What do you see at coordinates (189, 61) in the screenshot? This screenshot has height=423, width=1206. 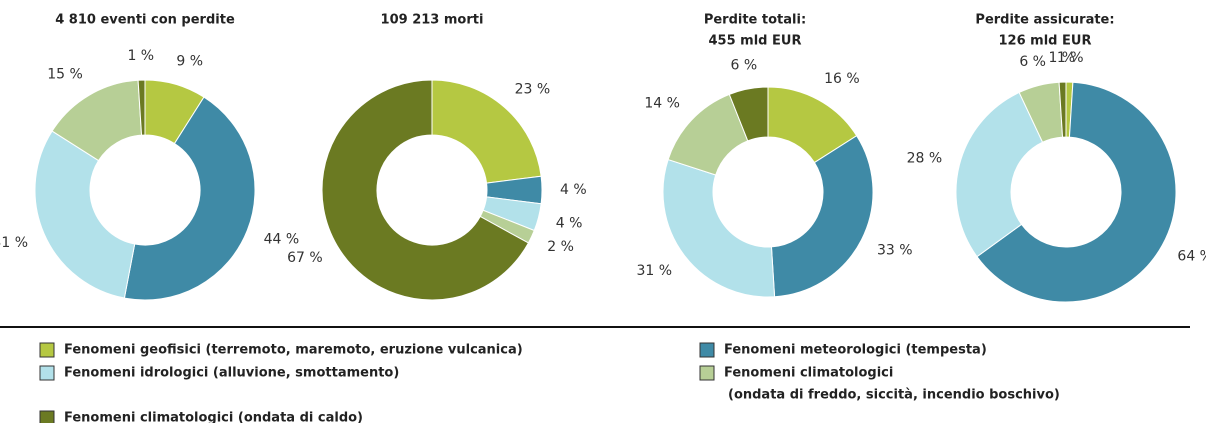 I see `value-label: 9 %` at bounding box center [189, 61].